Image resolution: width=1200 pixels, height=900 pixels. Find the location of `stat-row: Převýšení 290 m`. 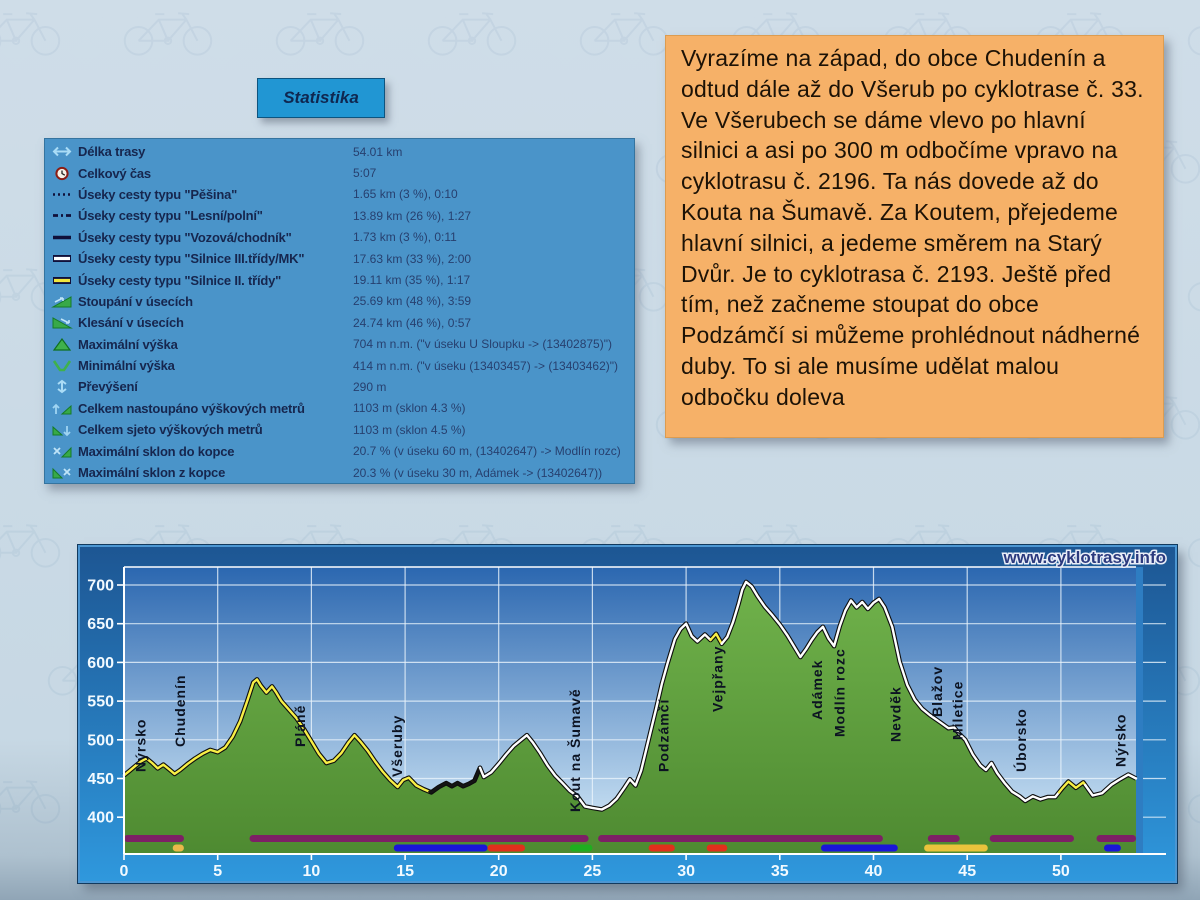

stat-row: Převýšení 290 m is located at coordinates (339, 386).